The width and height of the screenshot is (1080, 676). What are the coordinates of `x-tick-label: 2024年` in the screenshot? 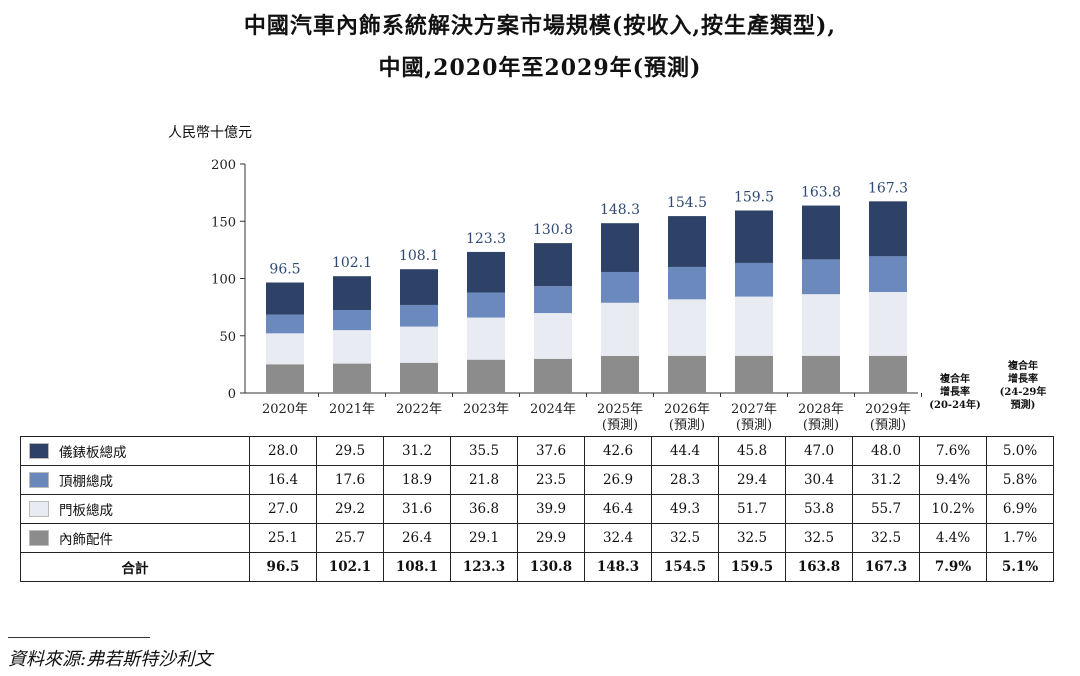 It's located at (553, 409).